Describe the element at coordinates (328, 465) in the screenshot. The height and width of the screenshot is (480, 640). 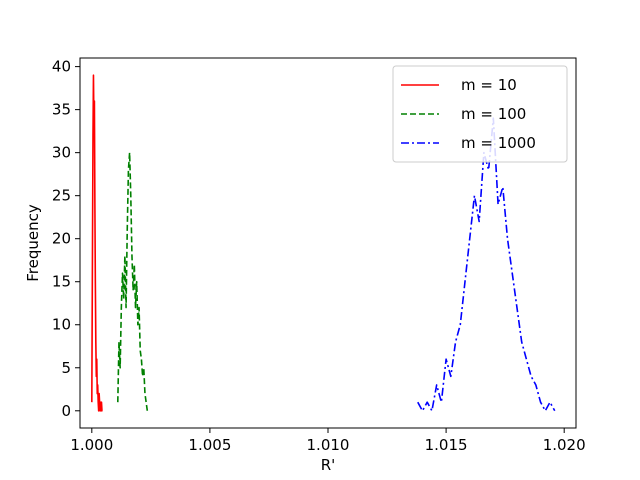
I see `x-axis-label: R'` at that location.